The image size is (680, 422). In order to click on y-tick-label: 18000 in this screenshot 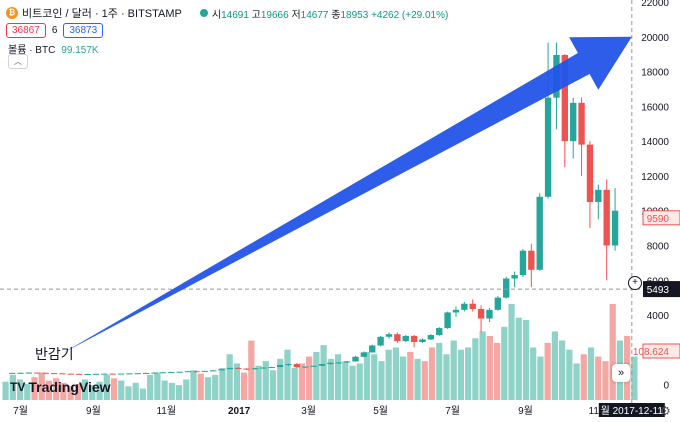, I will do `click(655, 73)`.